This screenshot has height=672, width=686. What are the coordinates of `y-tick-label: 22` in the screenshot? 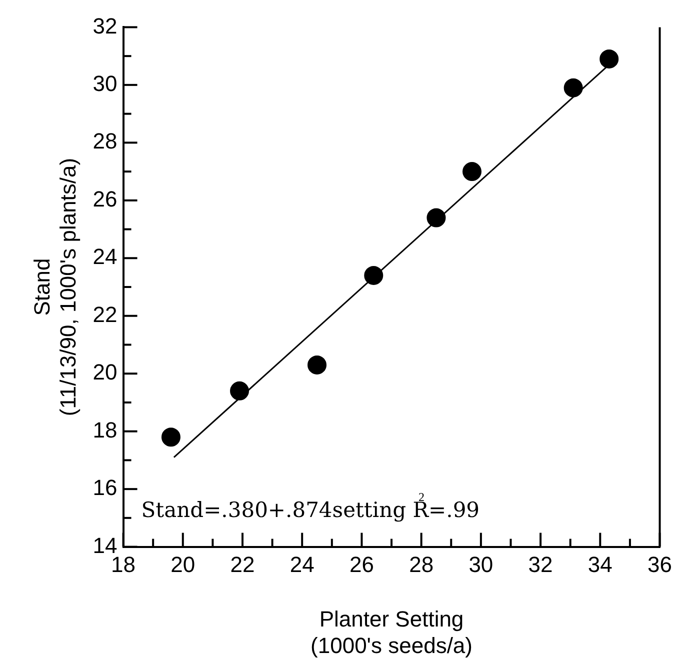 It's located at (105, 314).